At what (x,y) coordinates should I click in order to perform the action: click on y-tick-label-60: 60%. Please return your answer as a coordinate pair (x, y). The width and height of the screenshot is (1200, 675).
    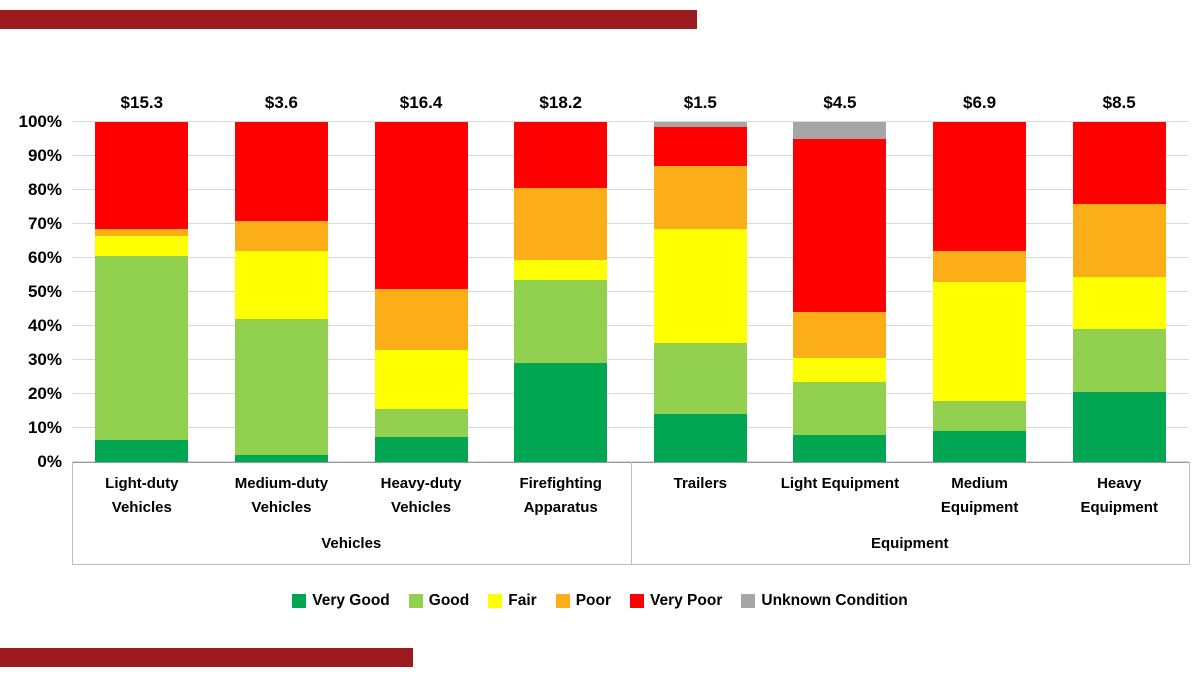
    Looking at the image, I should click on (44, 257).